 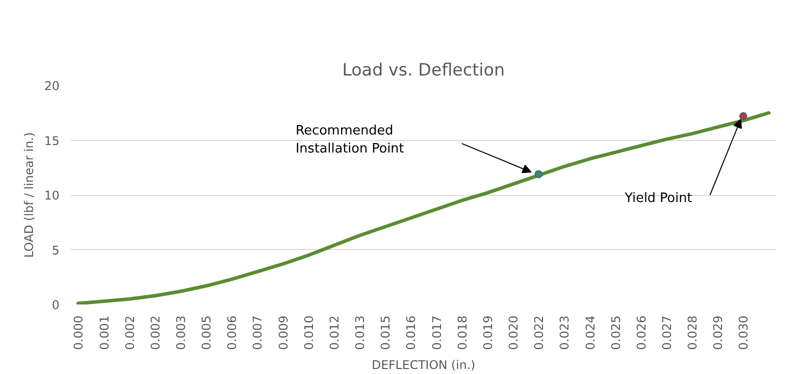 I want to click on y-tick-label: 10, so click(x=52, y=195).